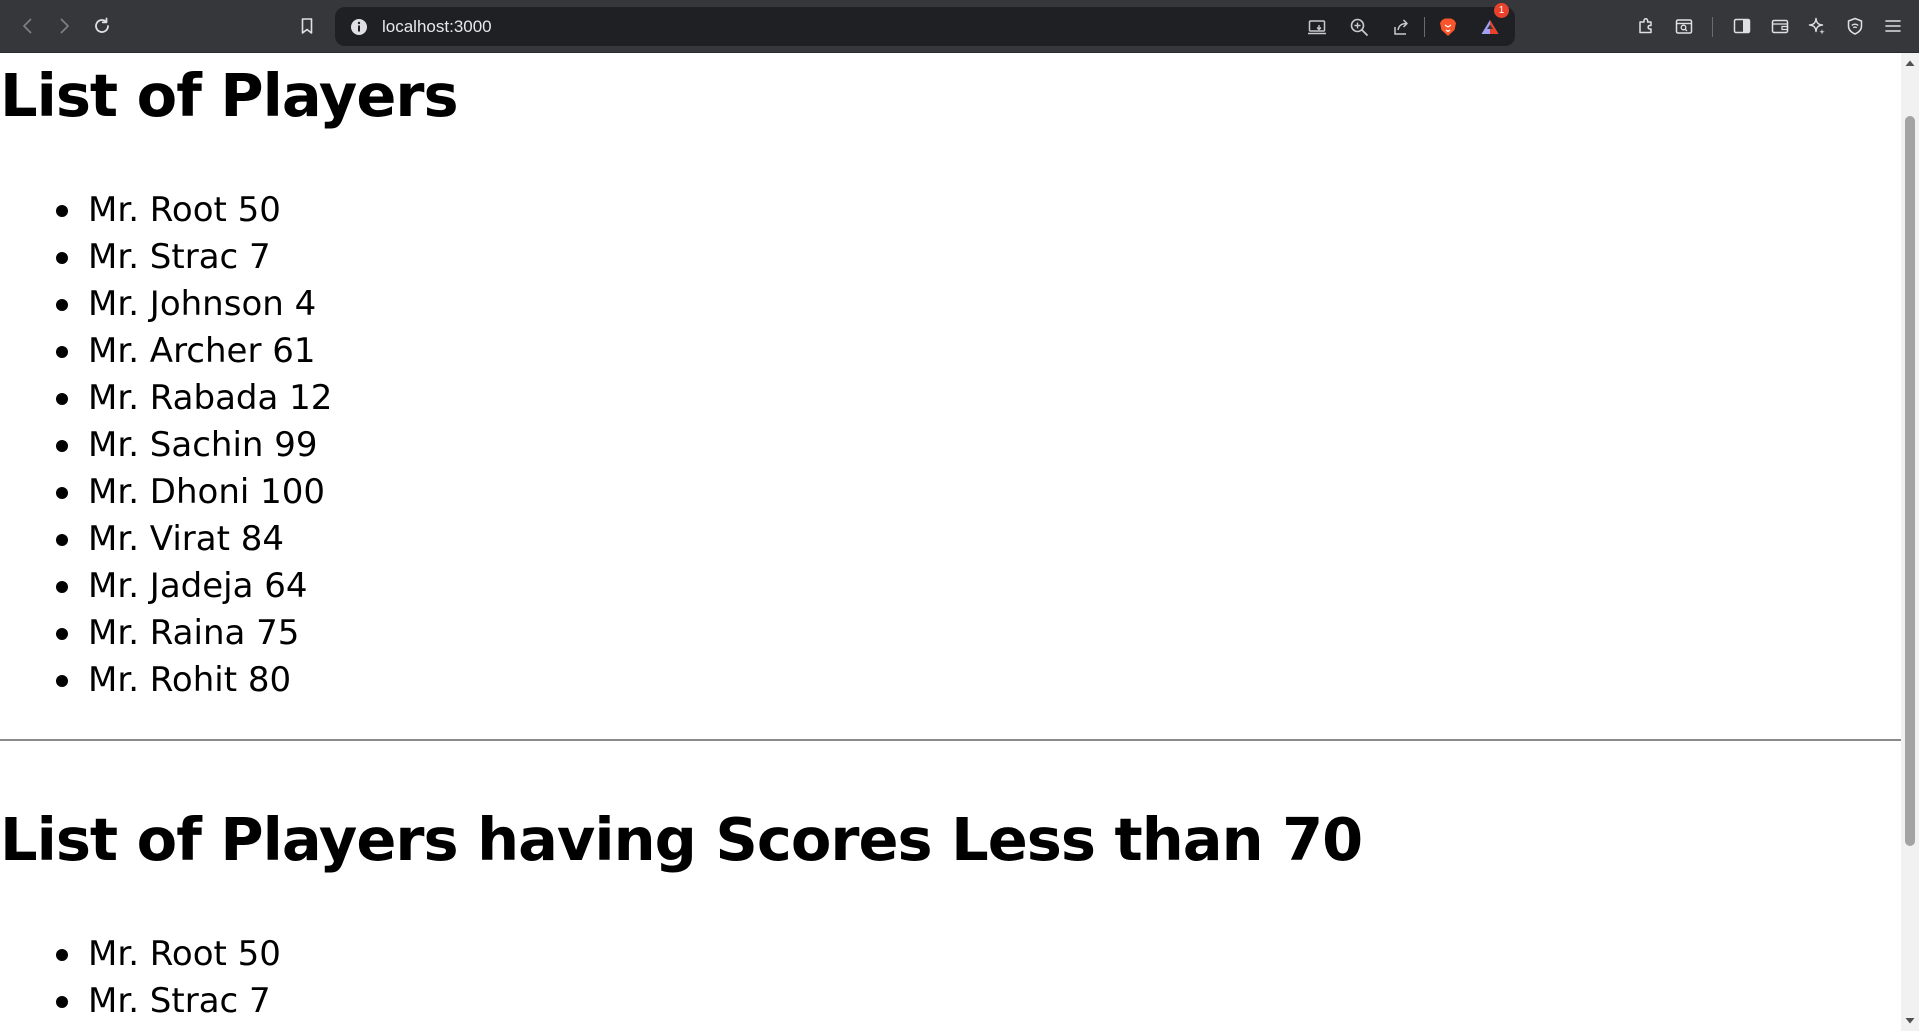  Describe the element at coordinates (1910, 481) in the screenshot. I see `scrollbar-thumb` at that location.